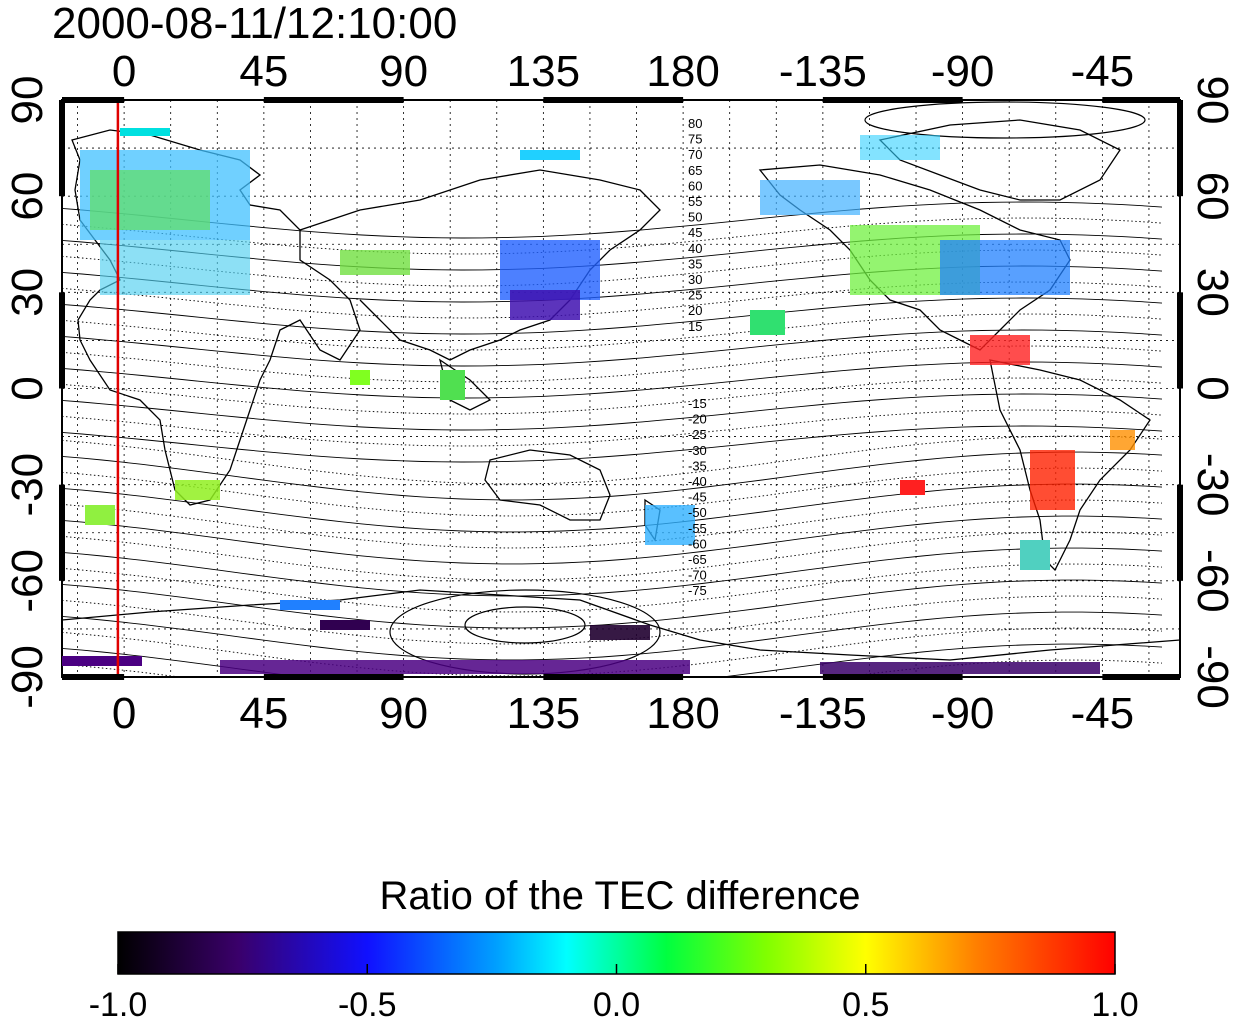 Image resolution: width=1240 pixels, height=1024 pixels. What do you see at coordinates (695, 170) in the screenshot?
I see `contour-label-north: 65` at bounding box center [695, 170].